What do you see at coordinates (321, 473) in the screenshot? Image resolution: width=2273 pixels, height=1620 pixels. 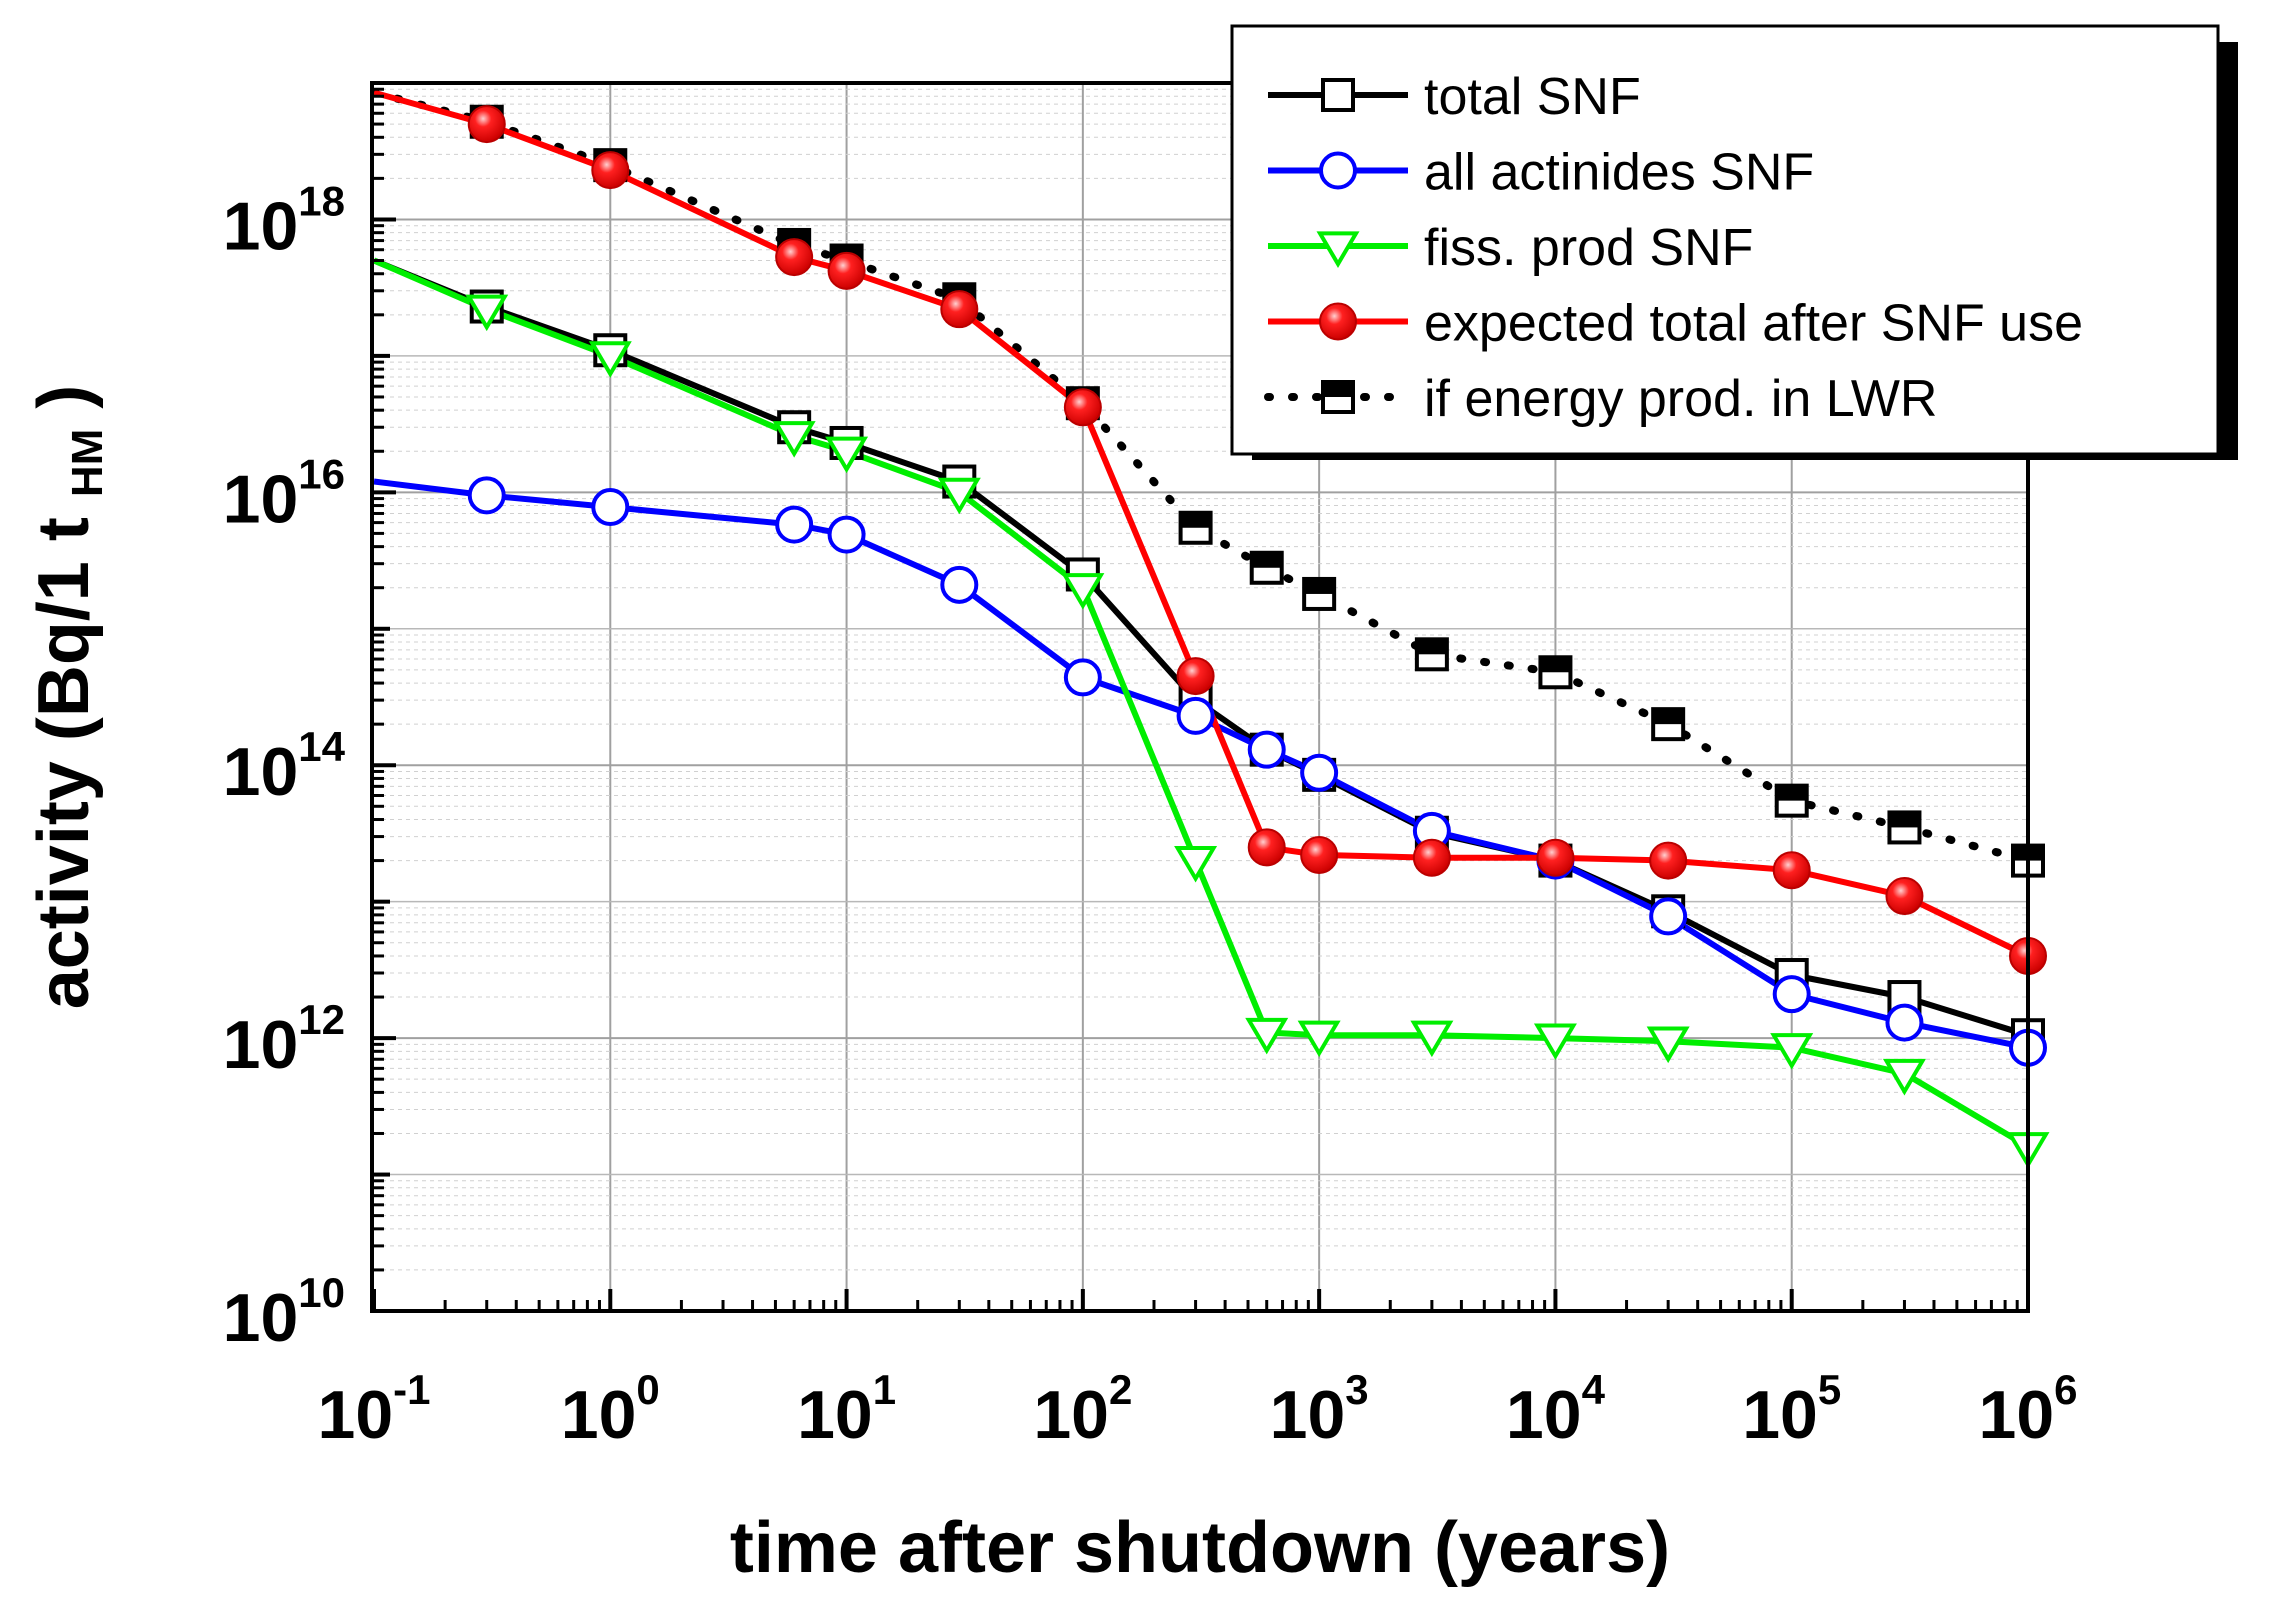 I see `y-tick-exponent: 16` at bounding box center [321, 473].